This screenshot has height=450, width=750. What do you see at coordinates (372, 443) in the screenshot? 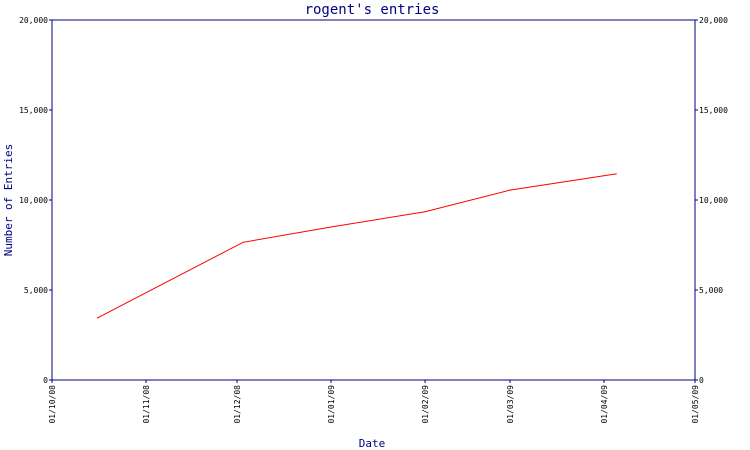
I see `x-axis-label: Date` at bounding box center [372, 443].